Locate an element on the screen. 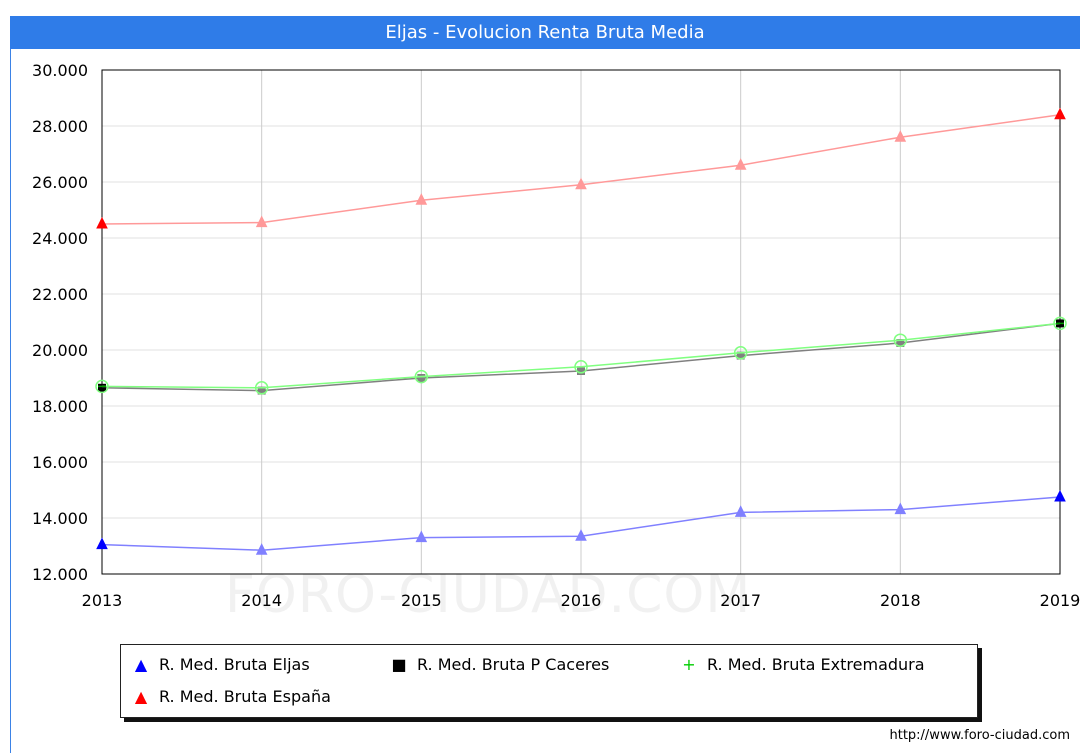 This screenshot has width=1080, height=753. legend-item-extremadura: + R. Med. Bruta Extremadura is located at coordinates (803, 664).